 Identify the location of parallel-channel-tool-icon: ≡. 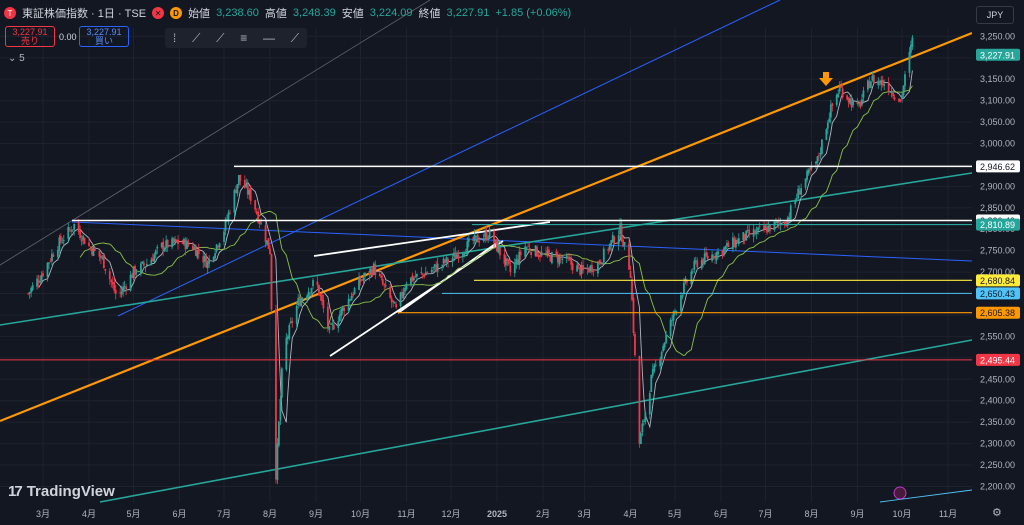
(244, 38).